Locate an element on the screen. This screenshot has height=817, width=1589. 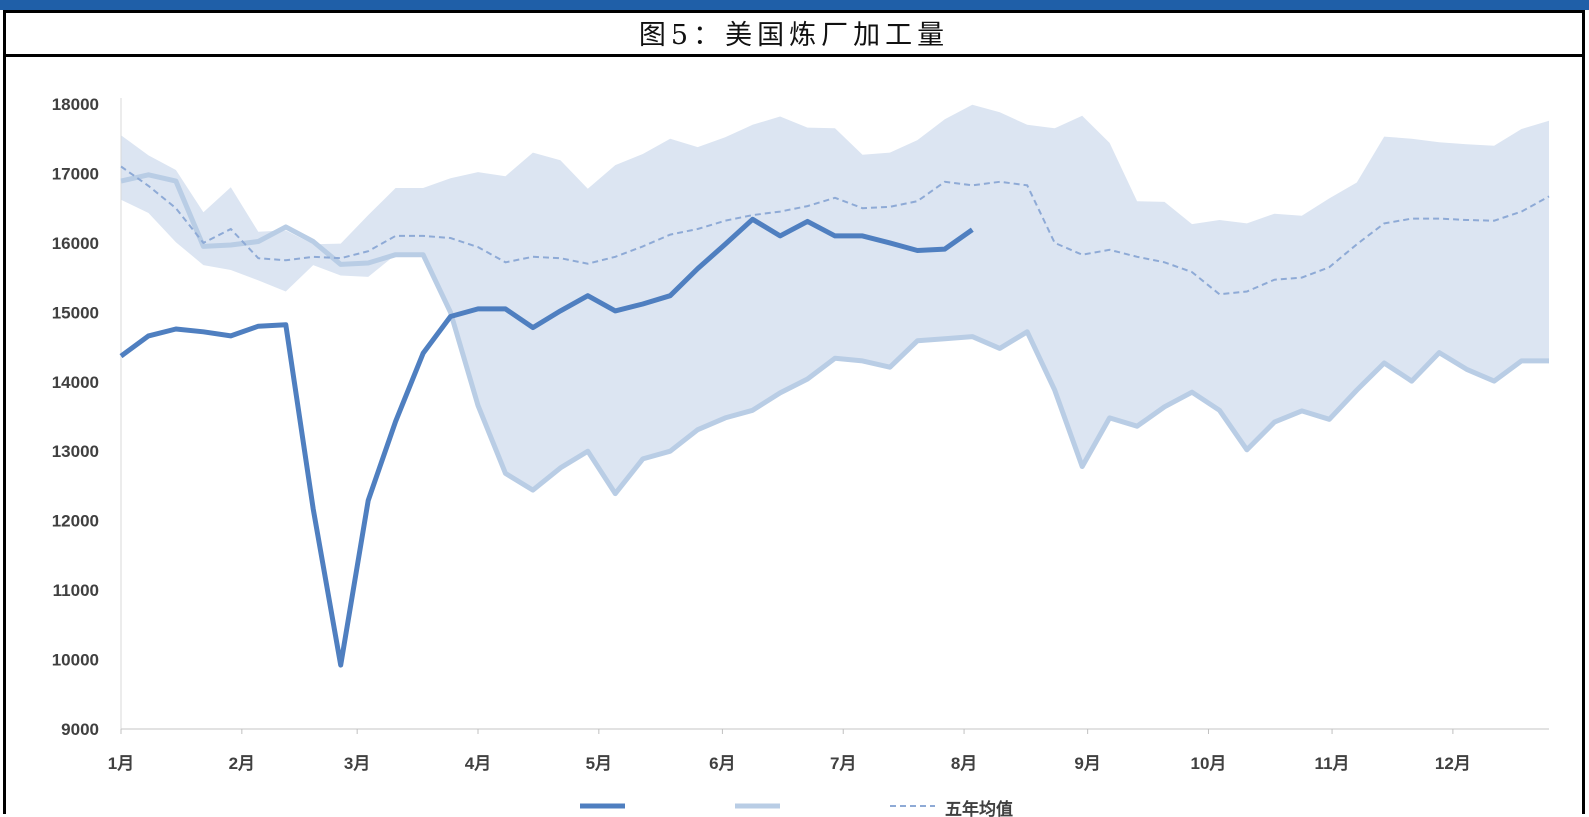
x-tick-label: 11月 is located at coordinates (1332, 763).